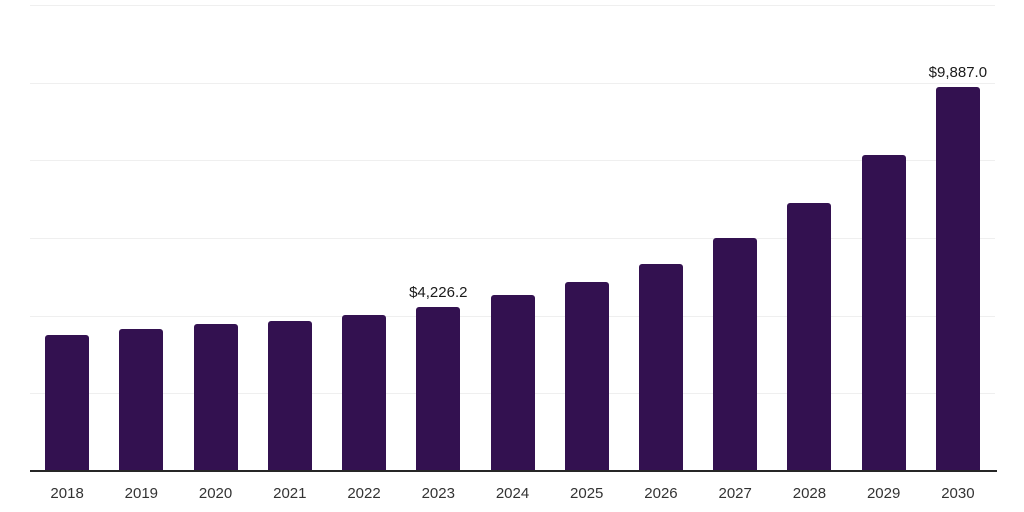 The height and width of the screenshot is (512, 1024). I want to click on bar-2026, so click(660, 367).